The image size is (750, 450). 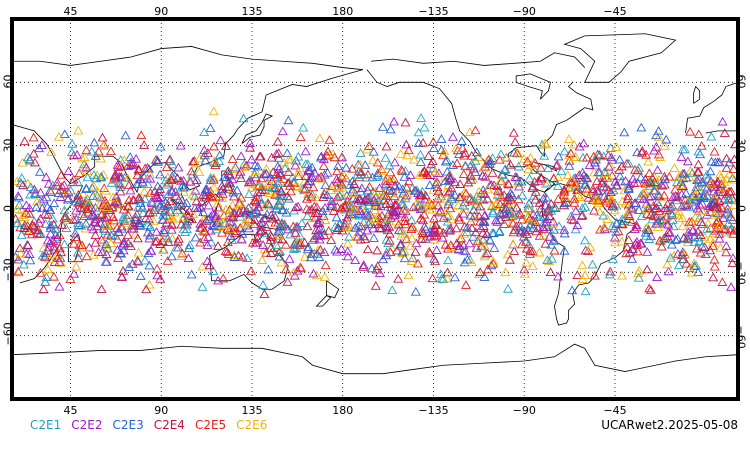 I want to click on coastline-segment, so click(x=712, y=107).